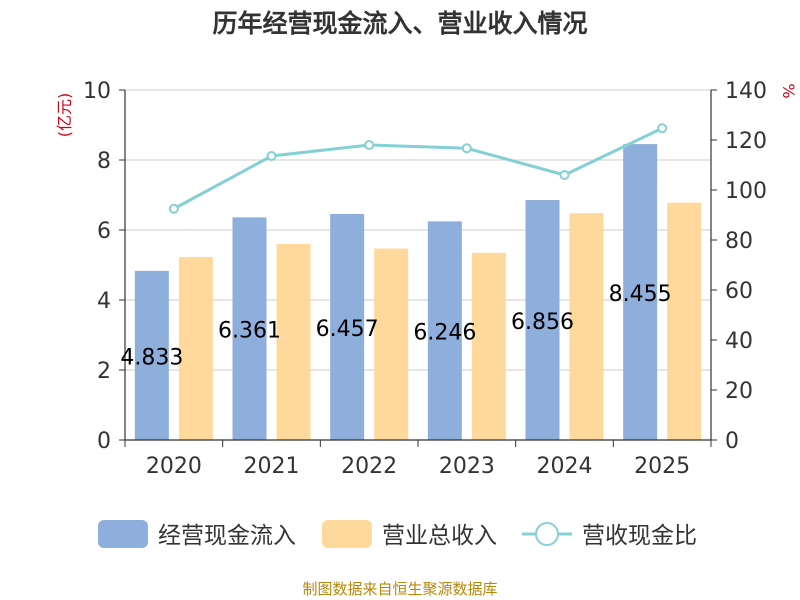  I want to click on y-right-tick-label: 0, so click(732, 441).